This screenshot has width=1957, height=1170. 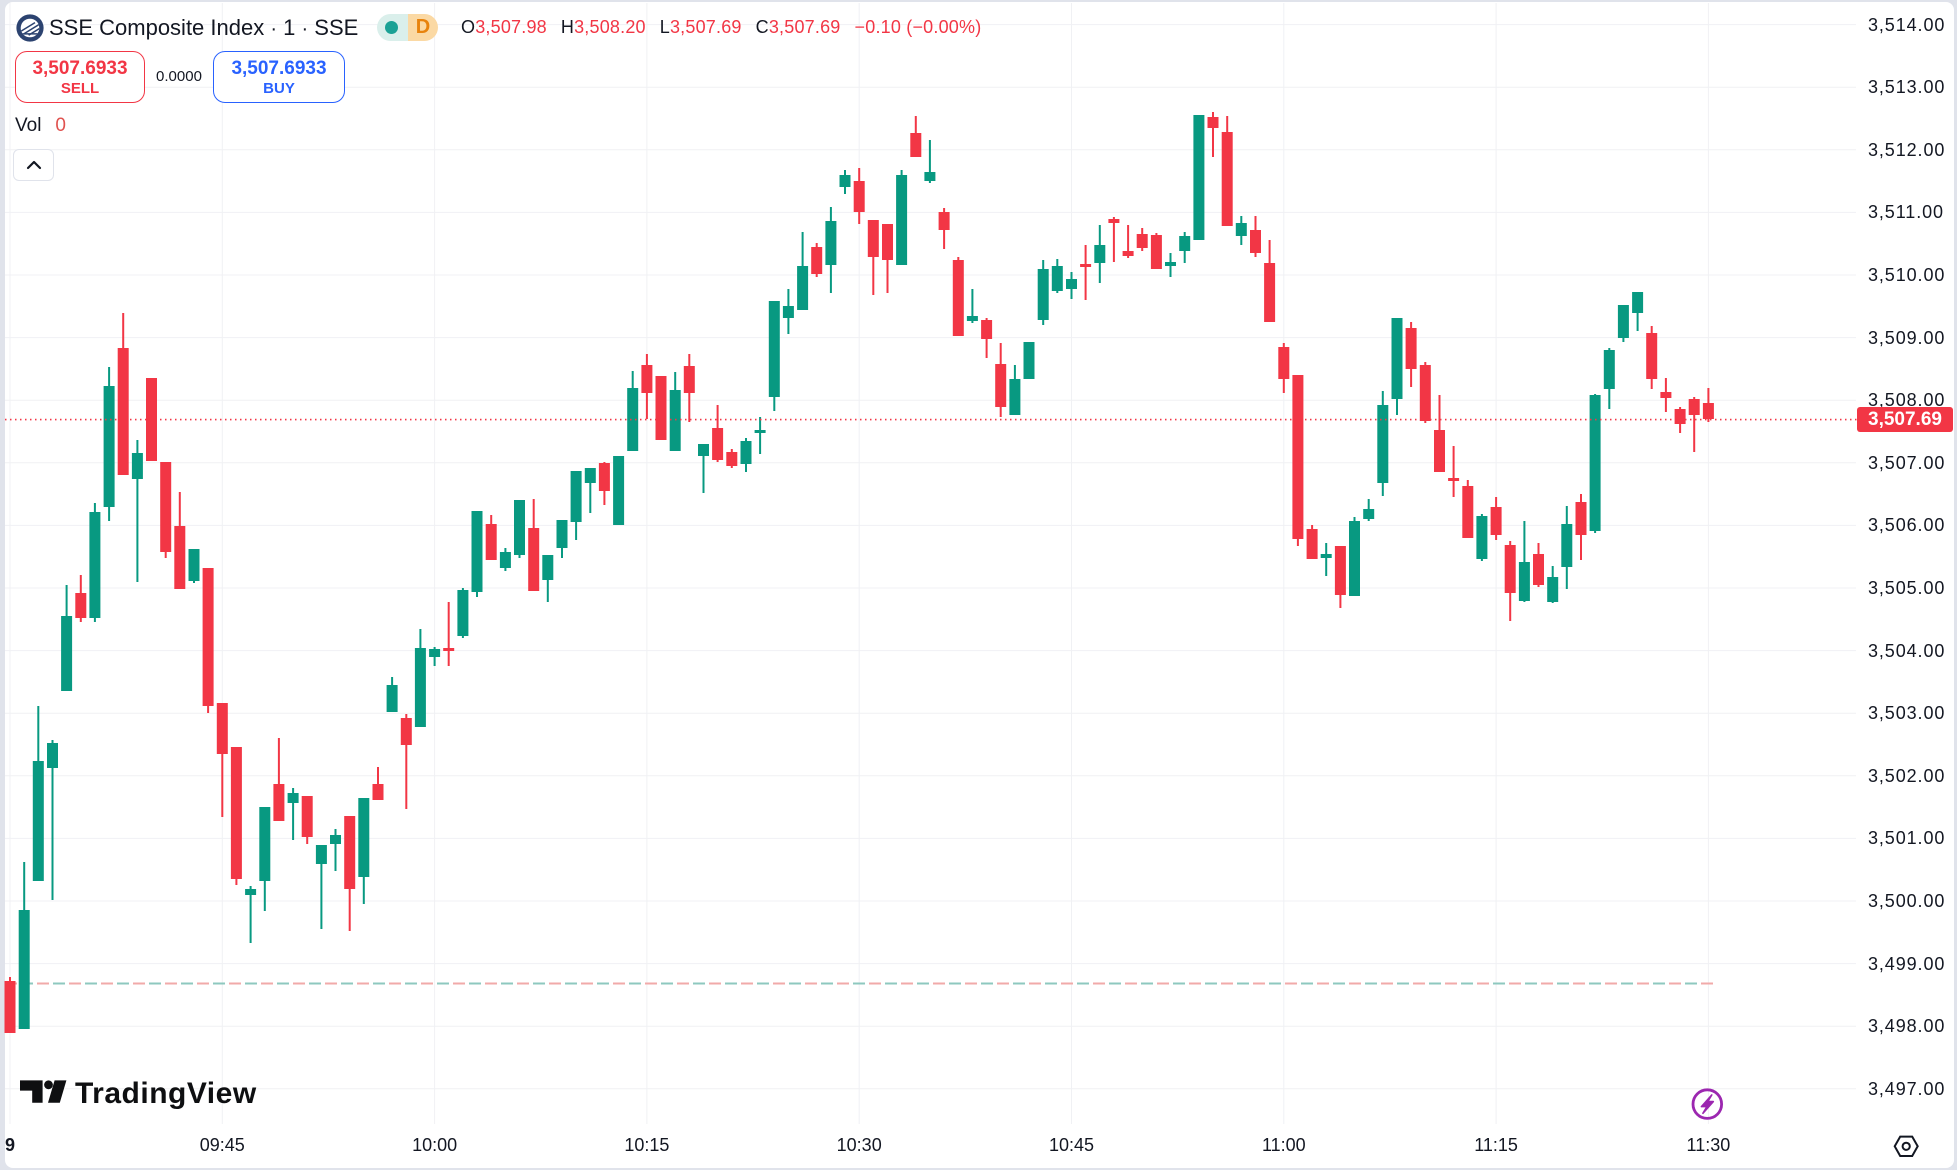 What do you see at coordinates (166, 1093) in the screenshot?
I see `svg-text: TradingView` at bounding box center [166, 1093].